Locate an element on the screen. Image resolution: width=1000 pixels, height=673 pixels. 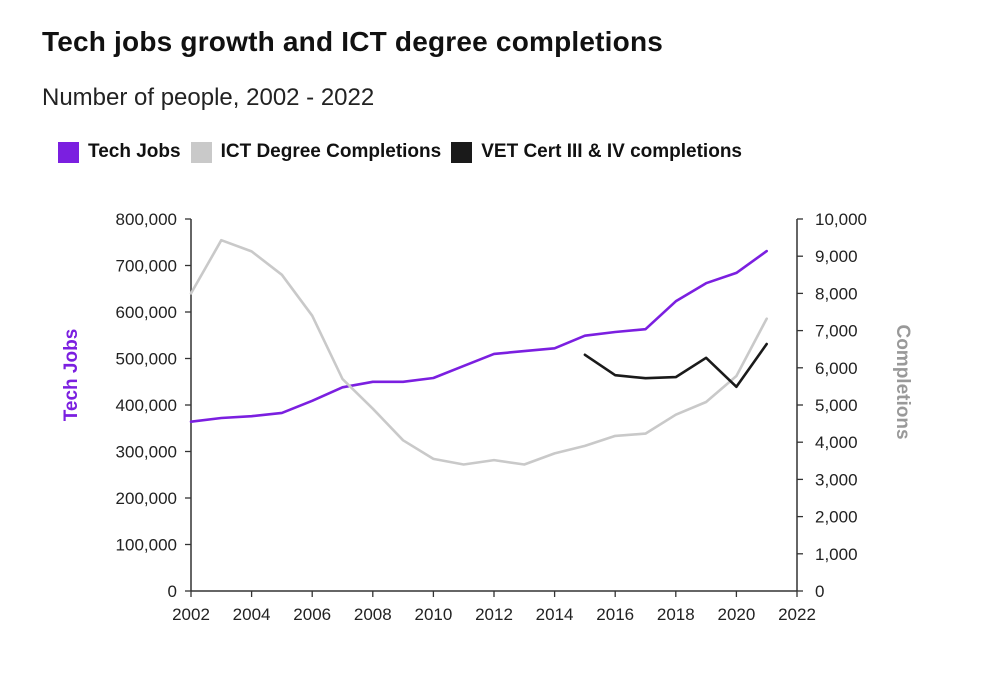
x-tick-label: 2022 is located at coordinates (797, 614).